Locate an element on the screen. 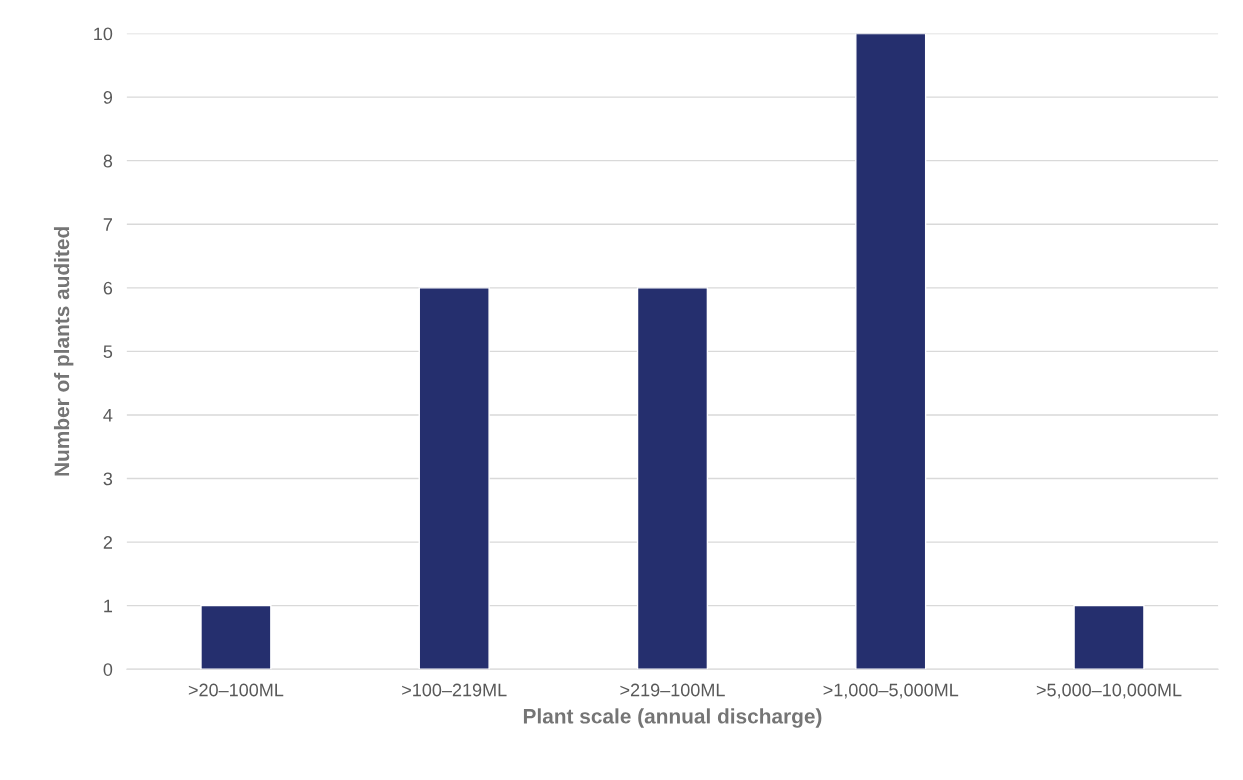 Image resolution: width=1243 pixels, height=780 pixels. x-tick-label: >100–219ML is located at coordinates (454, 690).